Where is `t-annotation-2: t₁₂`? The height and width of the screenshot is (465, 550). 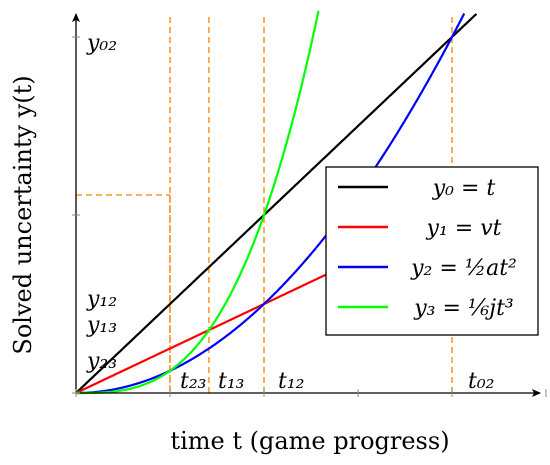 t-annotation-2: t₁₂ is located at coordinates (291, 381).